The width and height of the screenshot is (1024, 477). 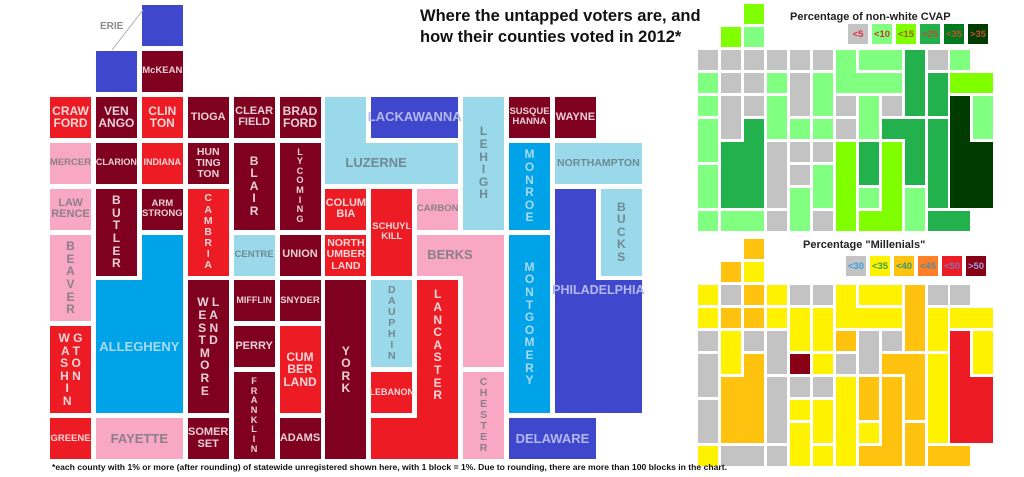 I want to click on county-montgomery-block, so click(x=529, y=393).